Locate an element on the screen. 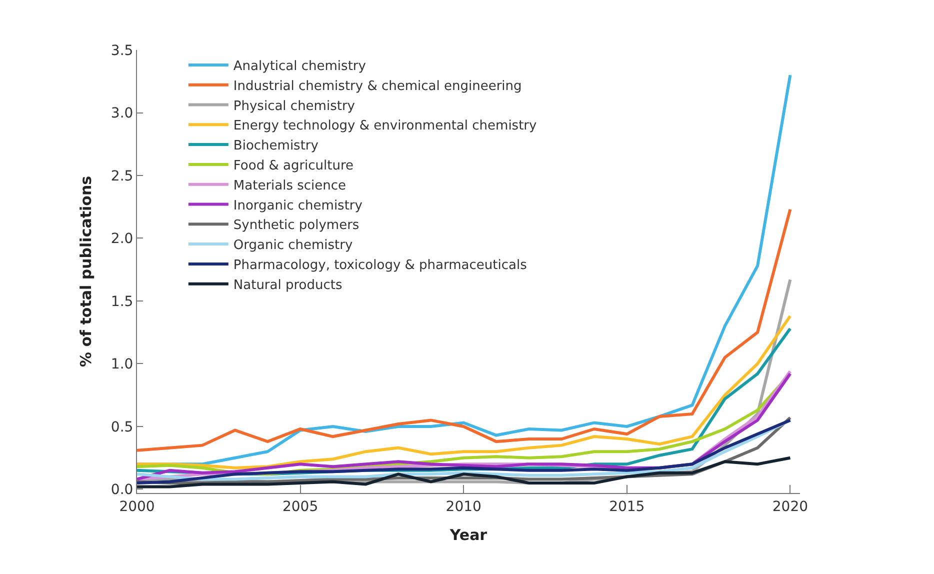 Image resolution: width=934 pixels, height=574 pixels. y-tick-label: 0.0 is located at coordinates (122, 490).